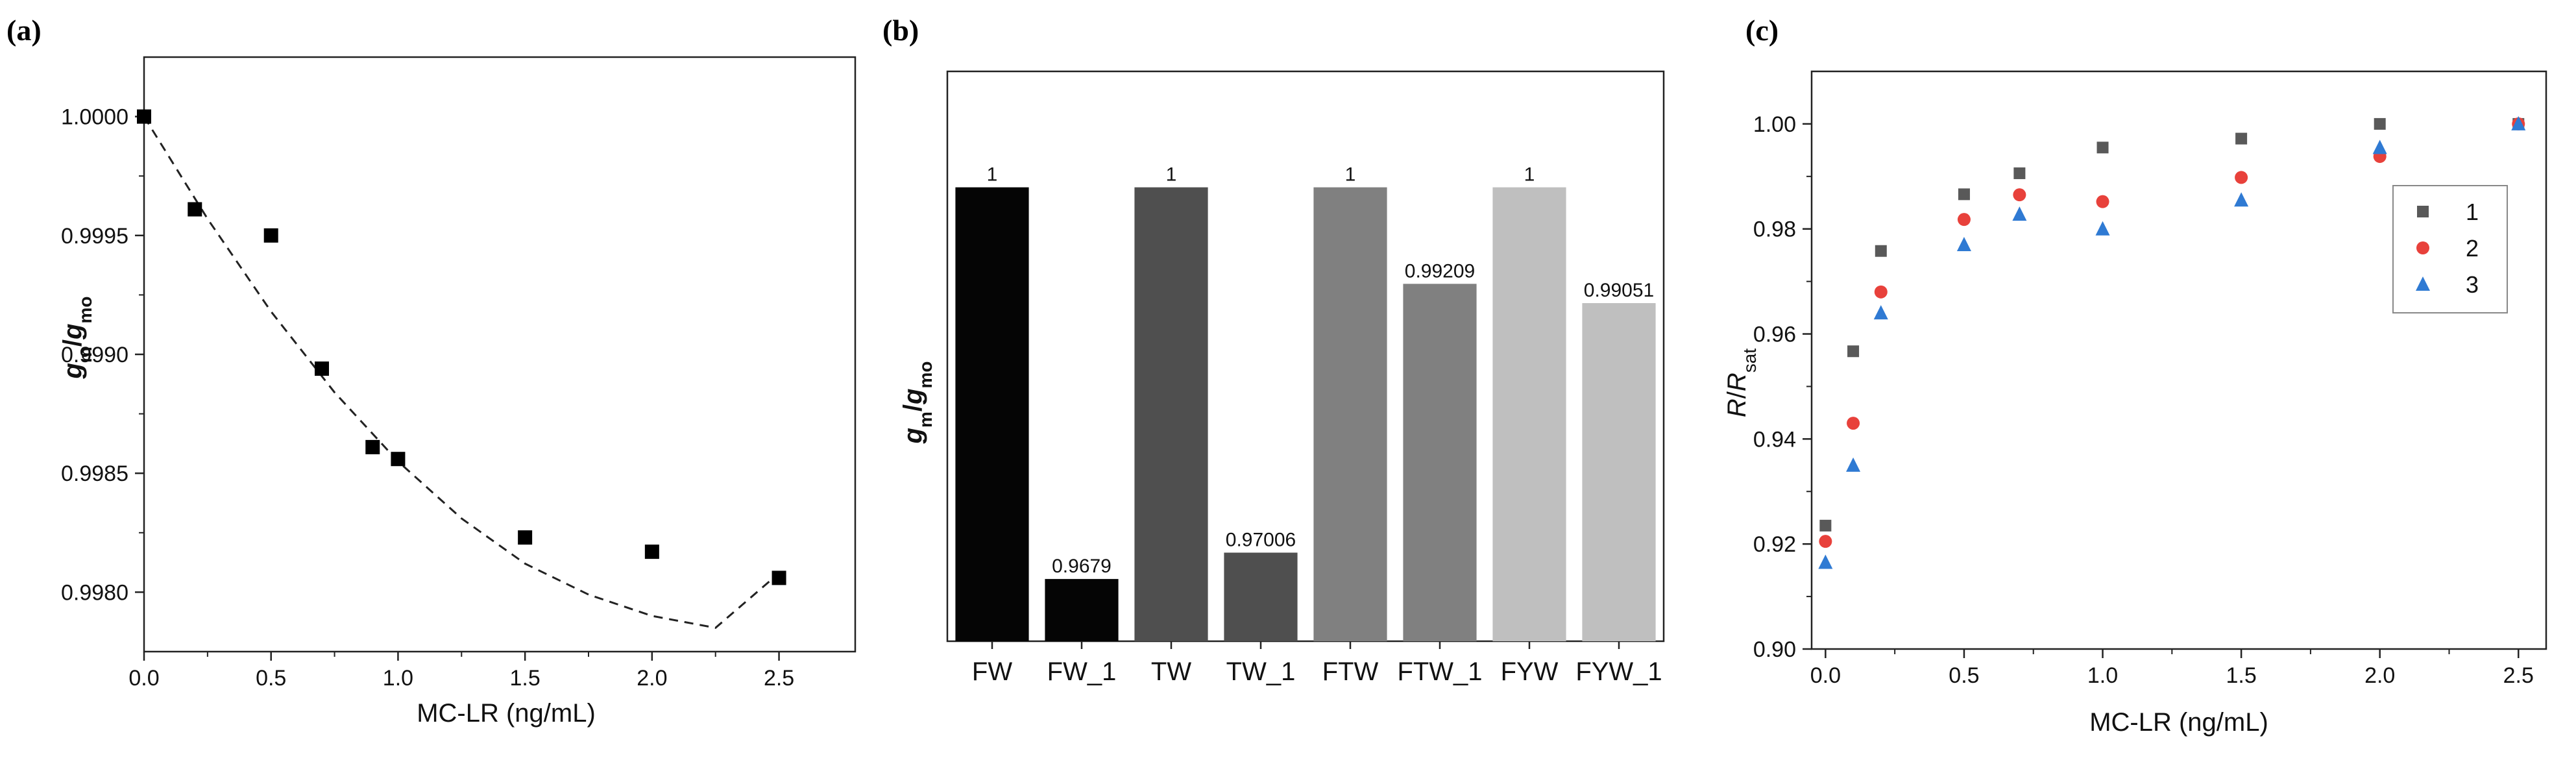 Image resolution: width=2576 pixels, height=760 pixels. I want to click on chart-c-x-tick-label: 1.0, so click(2102, 675).